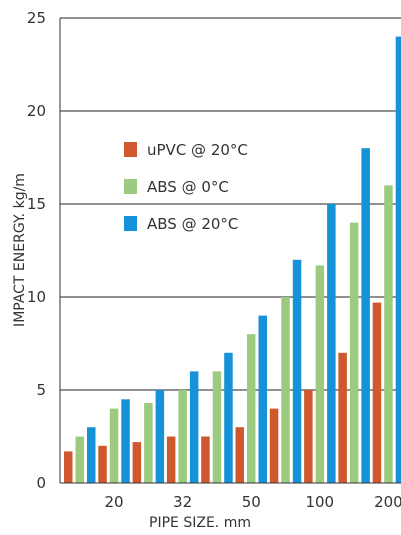  Describe the element at coordinates (36, 204) in the screenshot. I see `y-tick-label: 15` at that location.